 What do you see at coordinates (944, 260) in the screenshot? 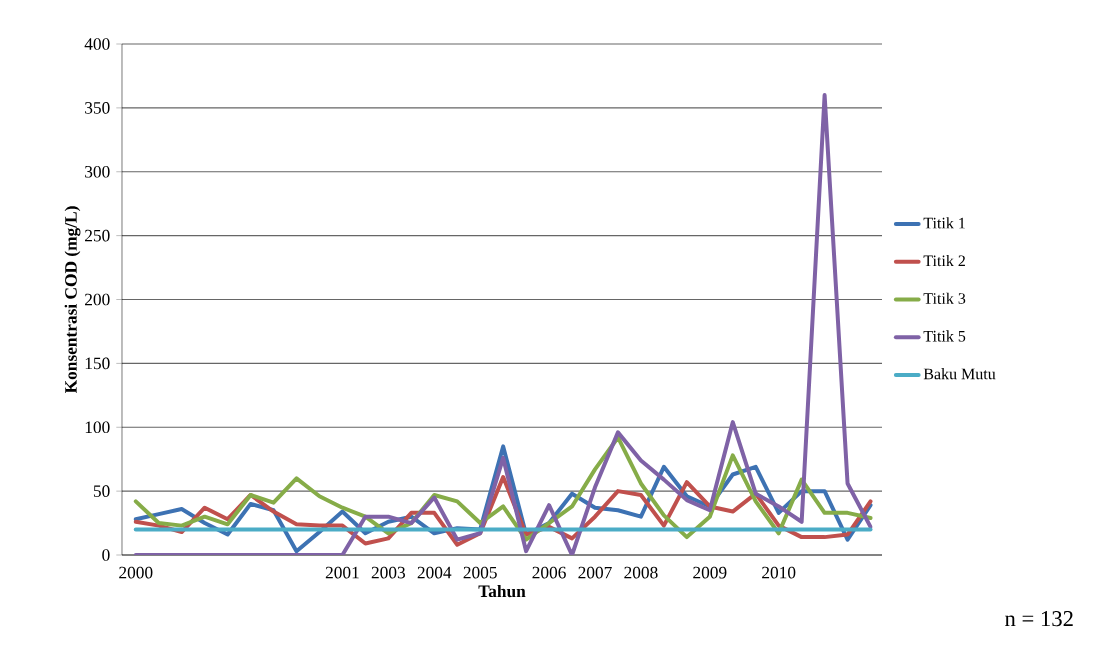
I see `legend-label: Titik 2` at bounding box center [944, 260].